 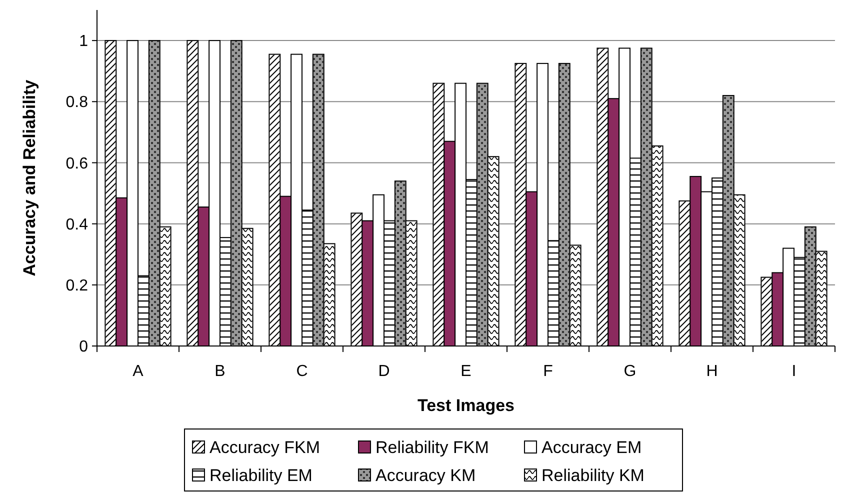 I want to click on x-tick-label: D, so click(x=384, y=371).